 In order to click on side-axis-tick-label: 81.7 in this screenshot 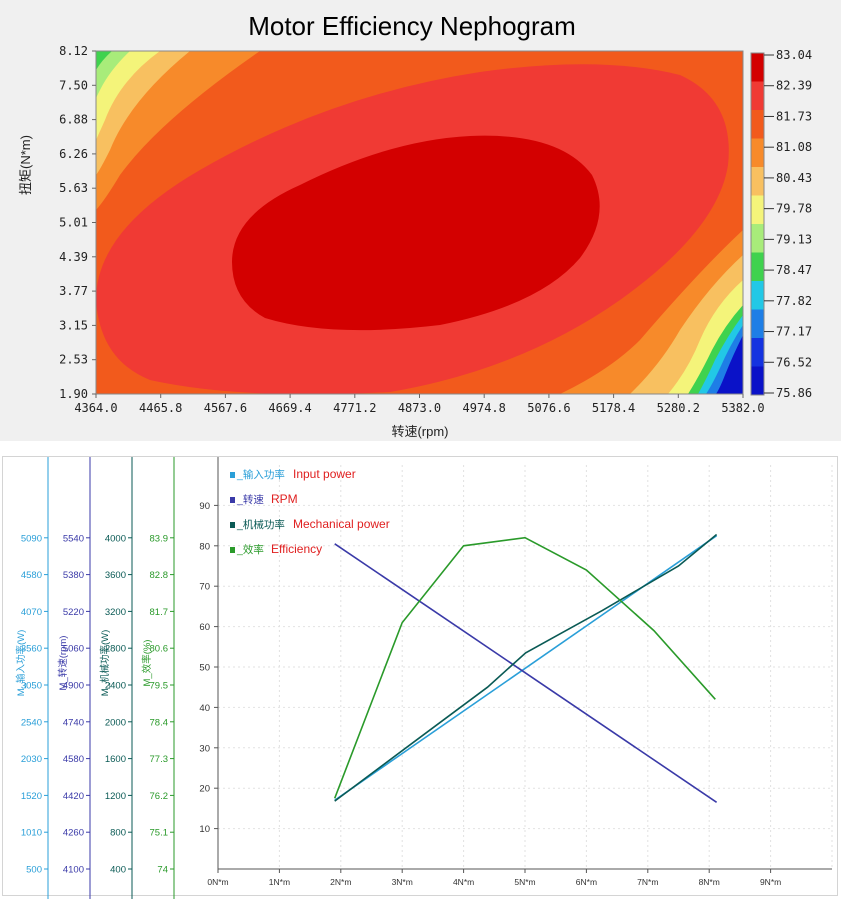, I will do `click(159, 612)`.